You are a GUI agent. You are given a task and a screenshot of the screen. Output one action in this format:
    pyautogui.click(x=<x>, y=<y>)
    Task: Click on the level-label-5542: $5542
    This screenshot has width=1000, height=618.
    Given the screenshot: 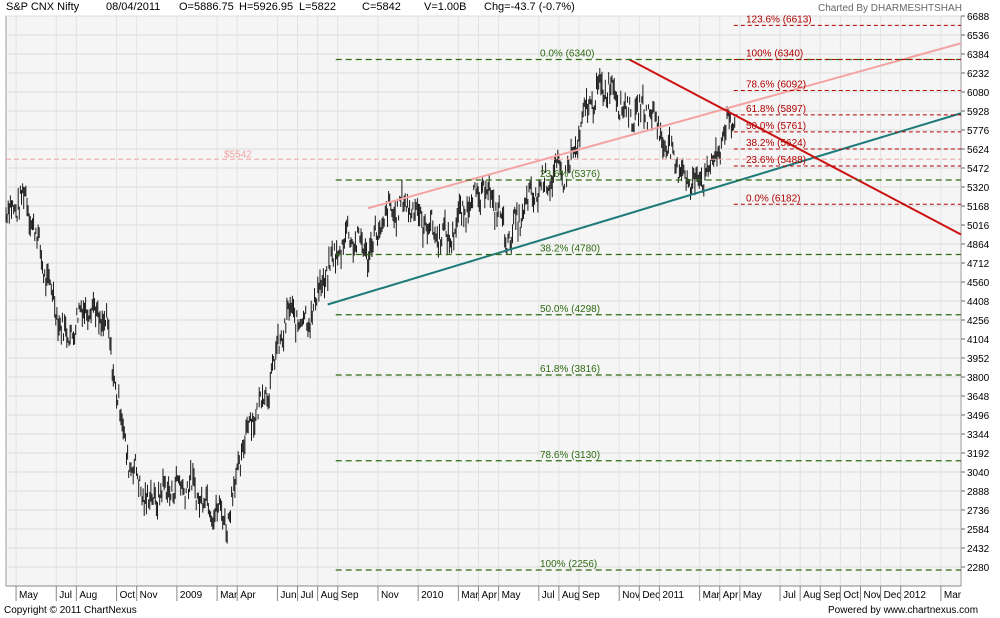 What is the action you would take?
    pyautogui.click(x=238, y=154)
    